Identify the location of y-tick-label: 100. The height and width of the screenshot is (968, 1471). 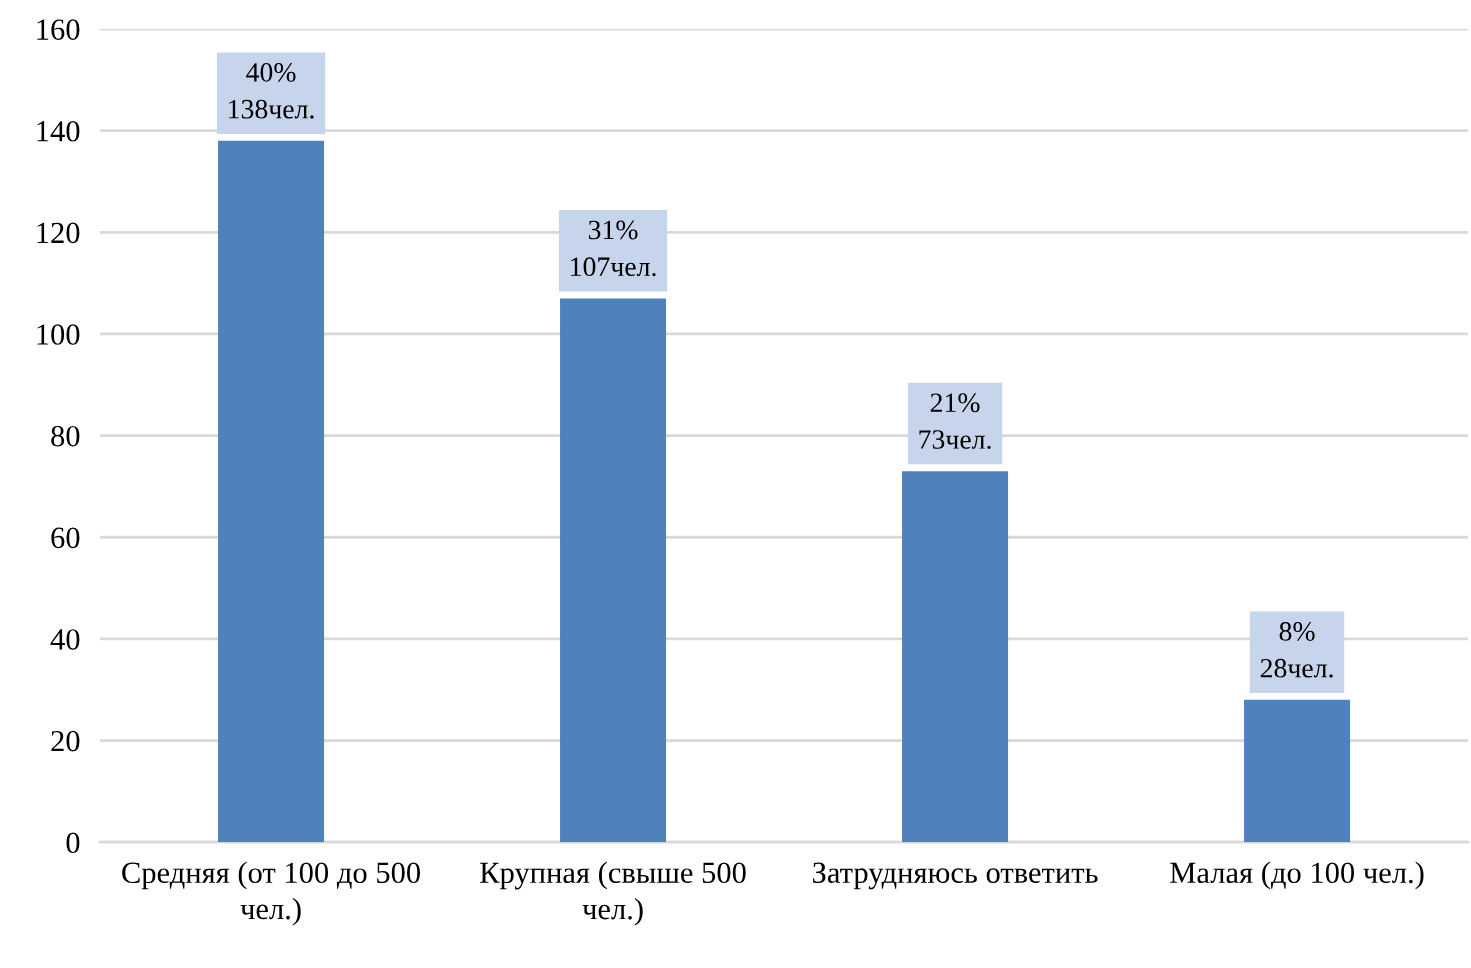
(58, 334).